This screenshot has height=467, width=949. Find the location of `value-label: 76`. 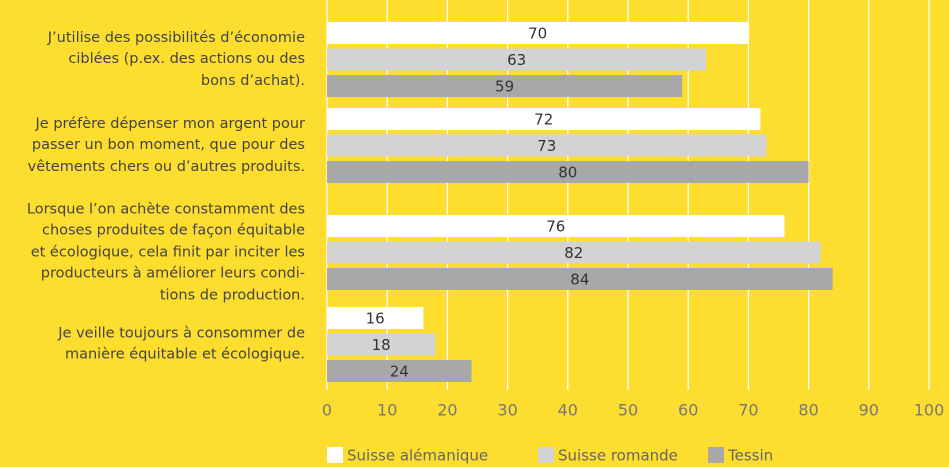

value-label: 76 is located at coordinates (555, 227).